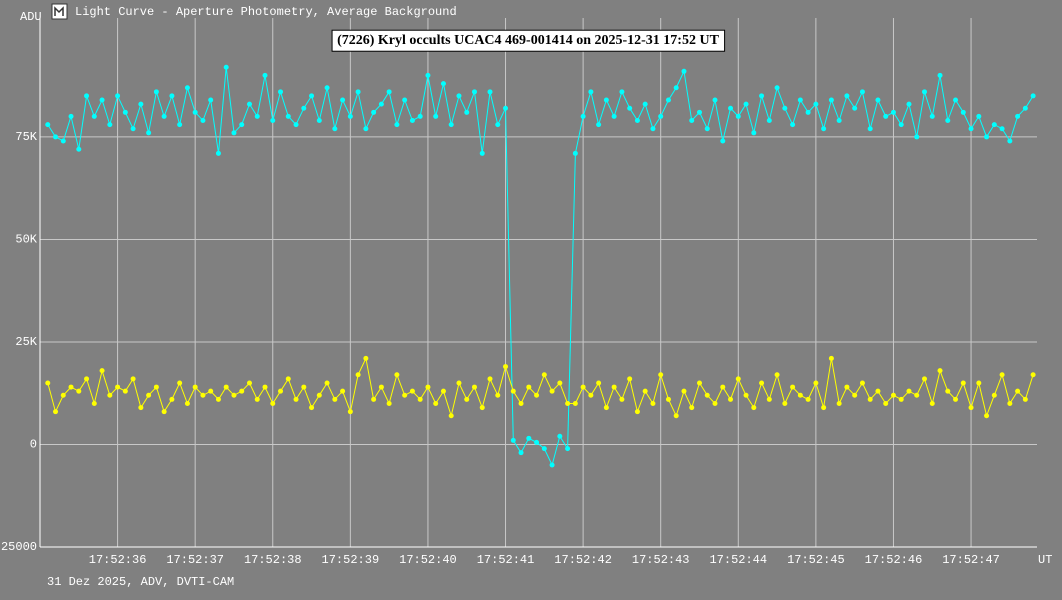 The width and height of the screenshot is (1062, 600). Describe the element at coordinates (26, 240) in the screenshot. I see `y-tick-label: 50K` at that location.